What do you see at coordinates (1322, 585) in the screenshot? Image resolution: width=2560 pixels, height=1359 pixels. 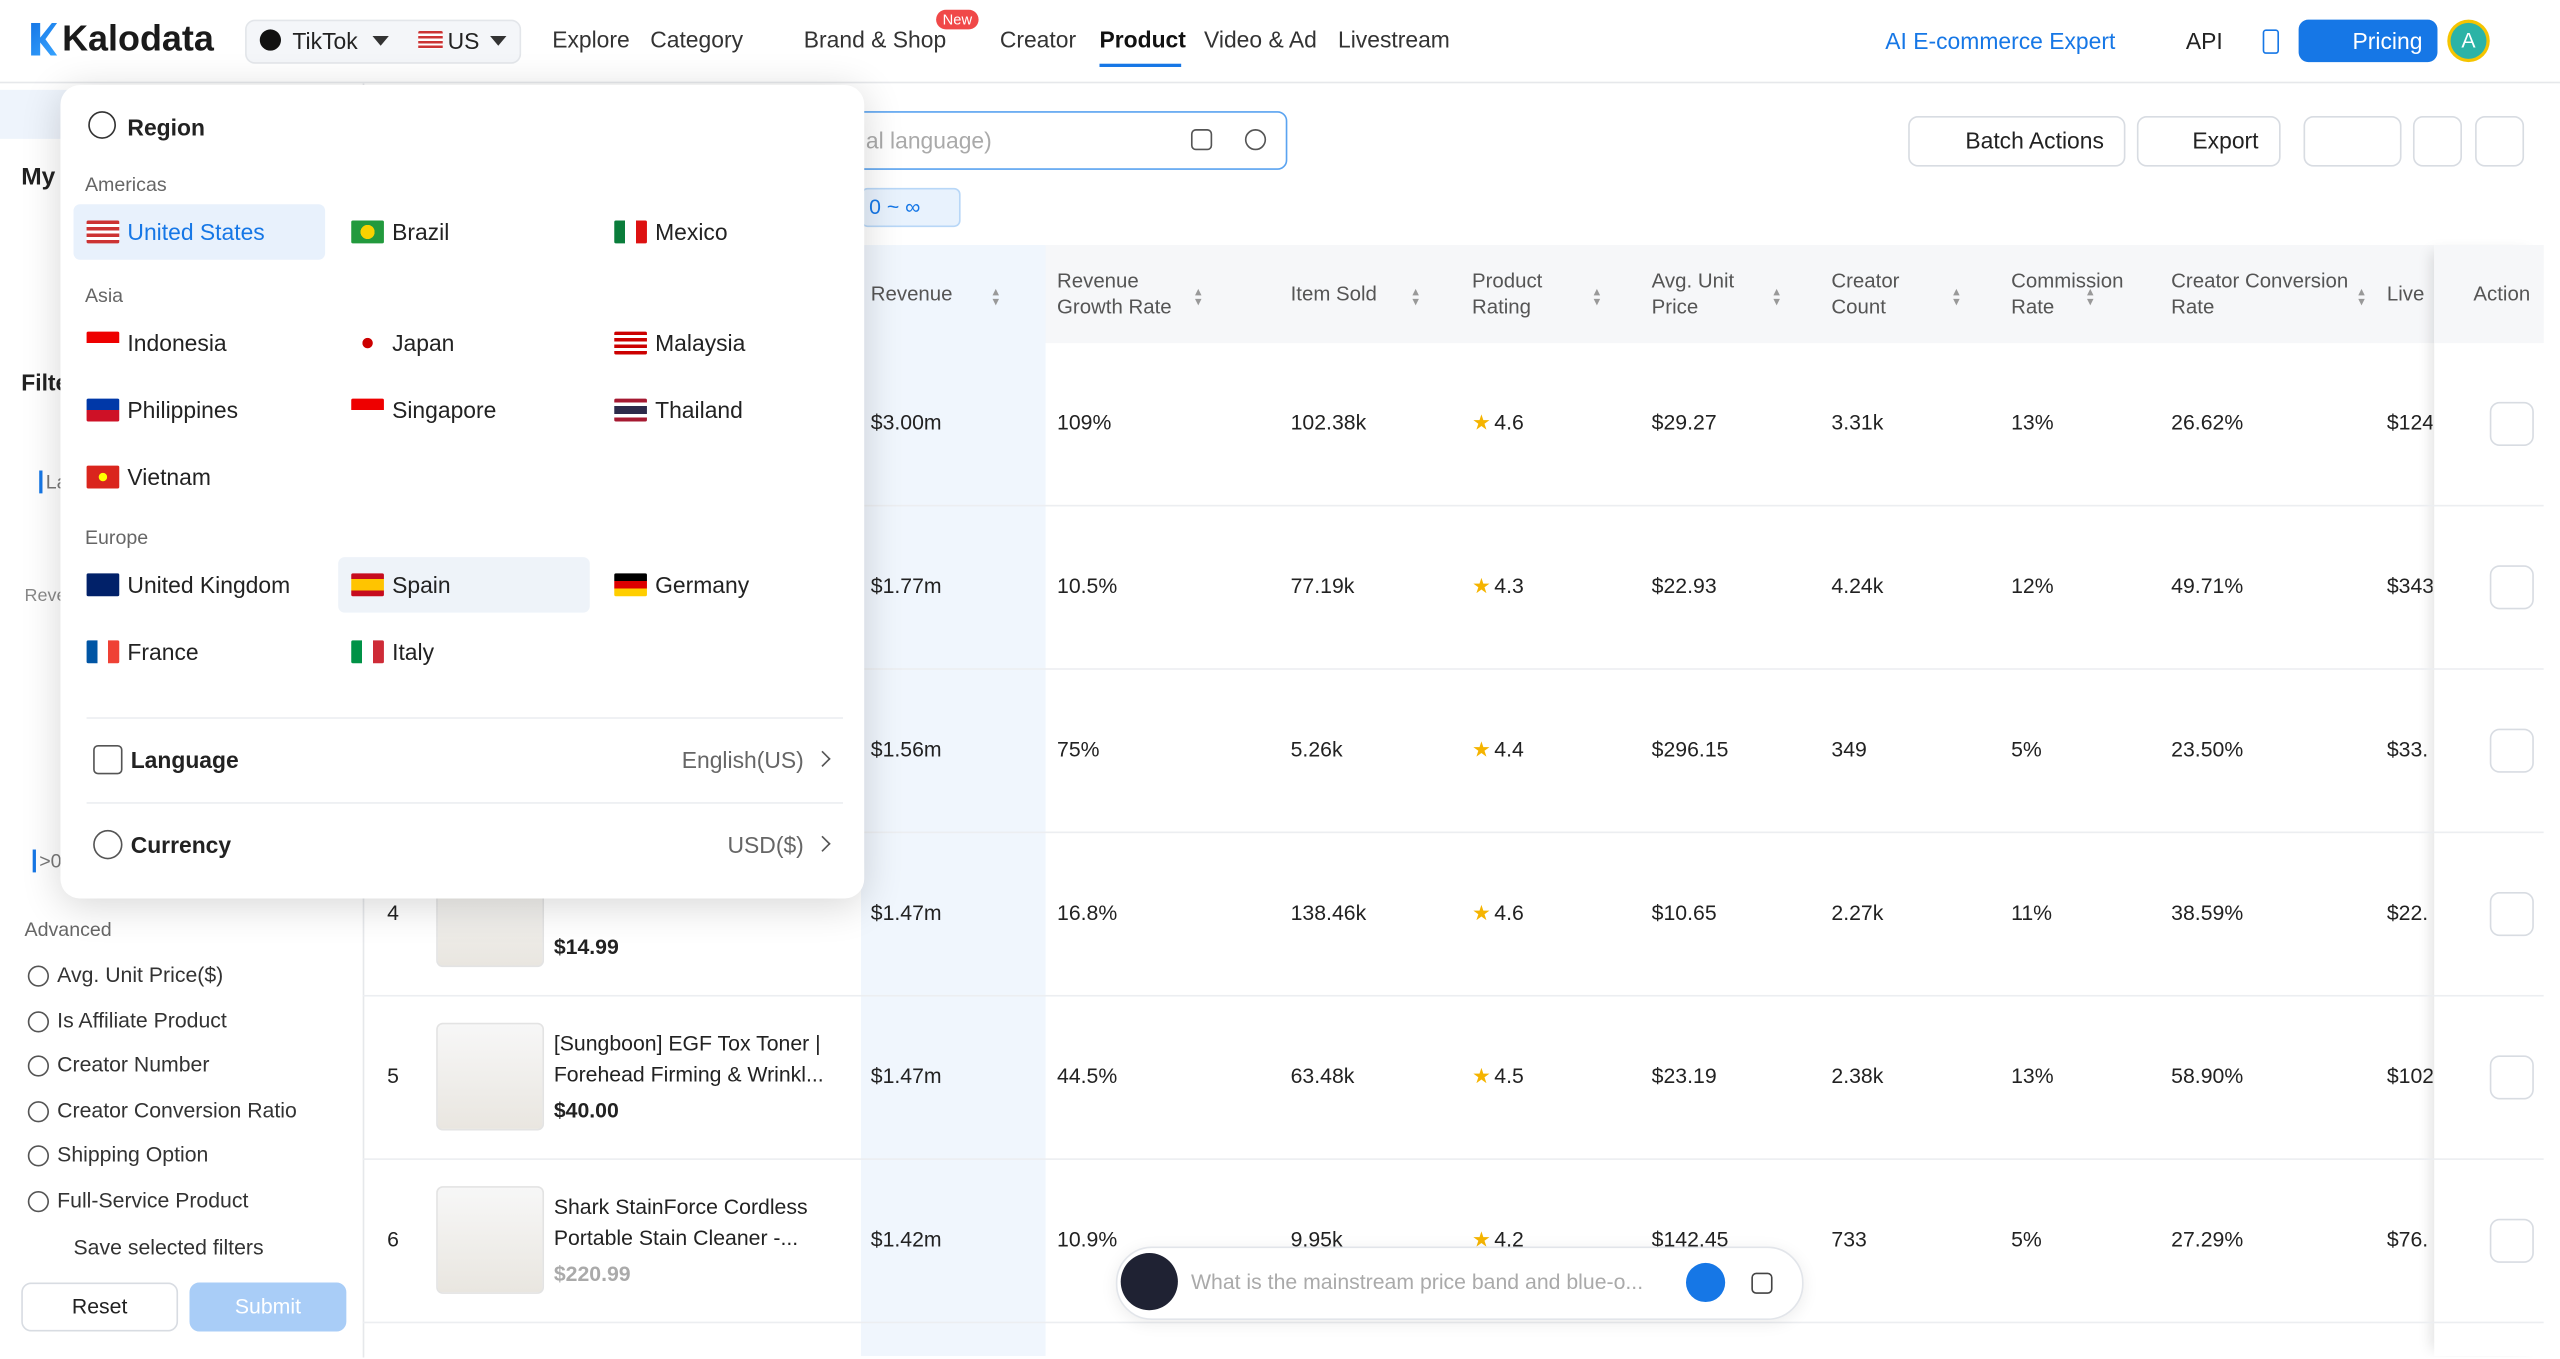 I see `cell: 77.19k` at bounding box center [1322, 585].